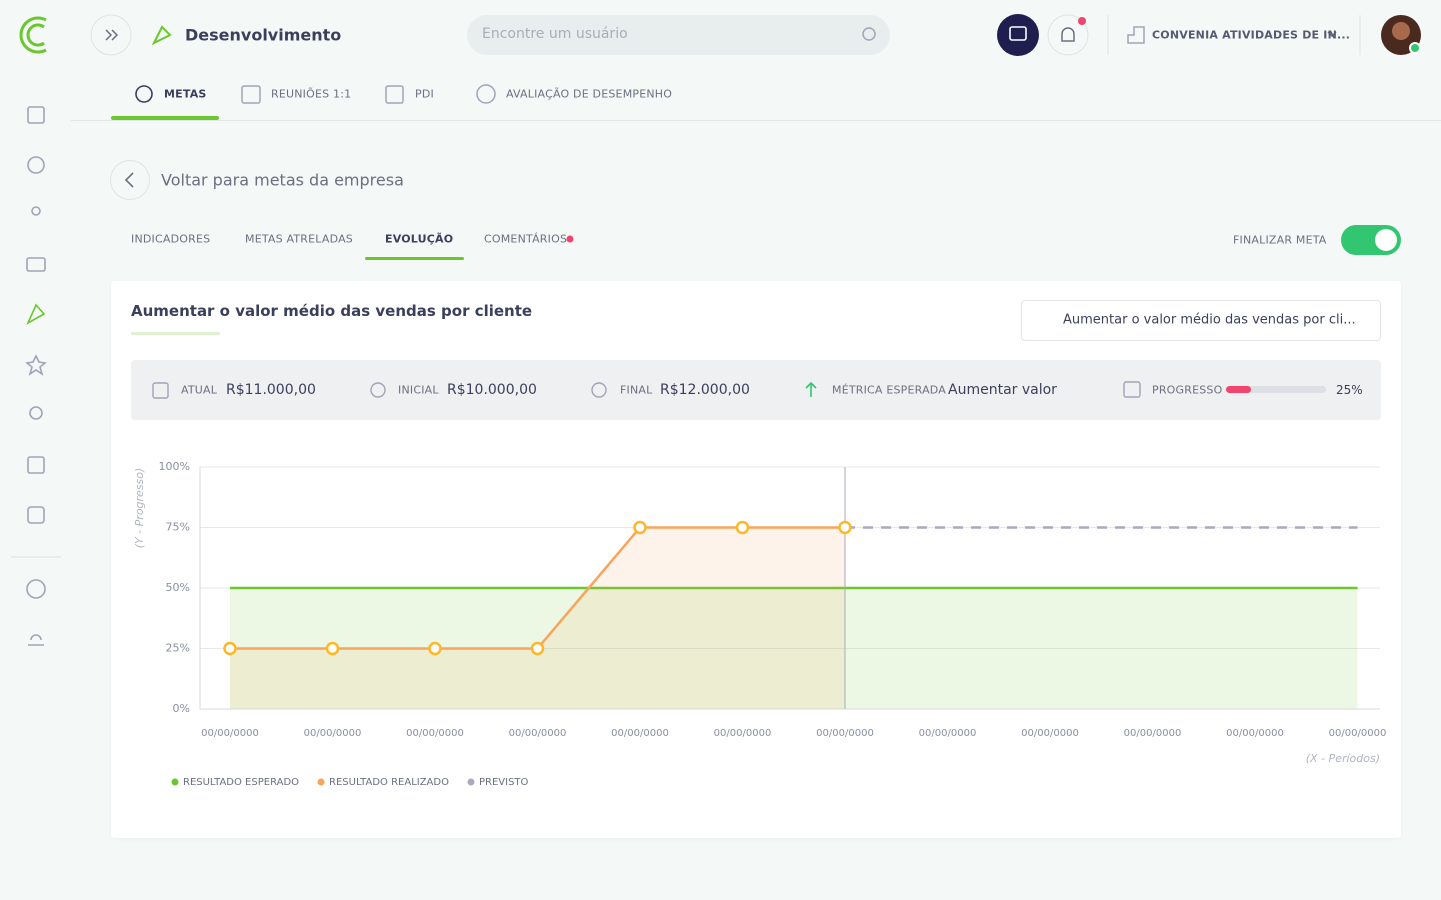  I want to click on legend-label: PREVISTO, so click(504, 782).